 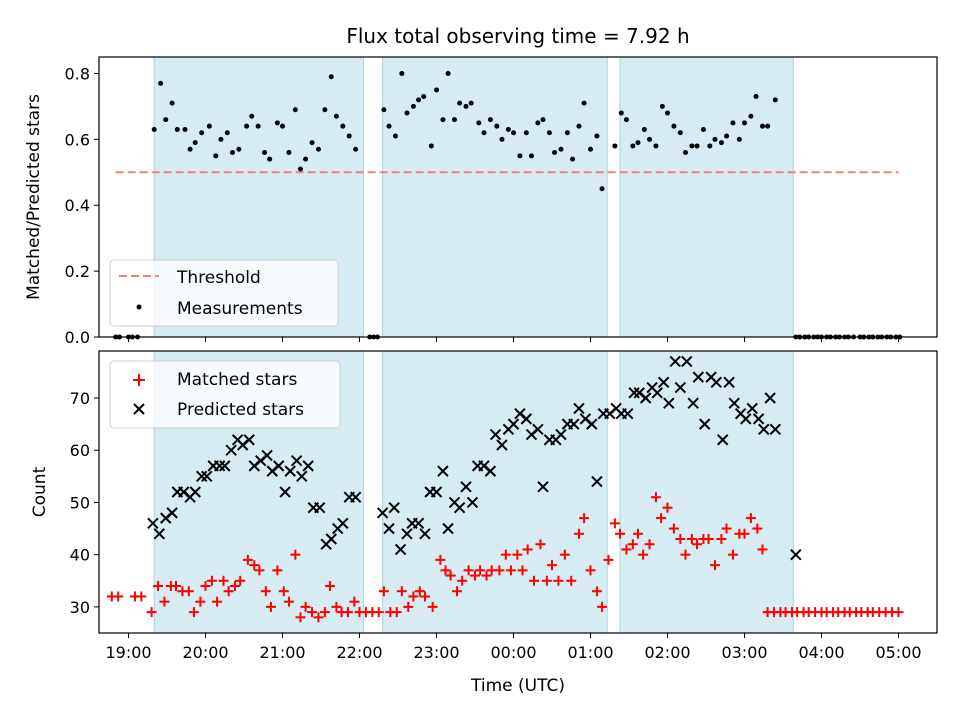 What do you see at coordinates (513, 652) in the screenshot?
I see `x-tick-label: 00:00` at bounding box center [513, 652].